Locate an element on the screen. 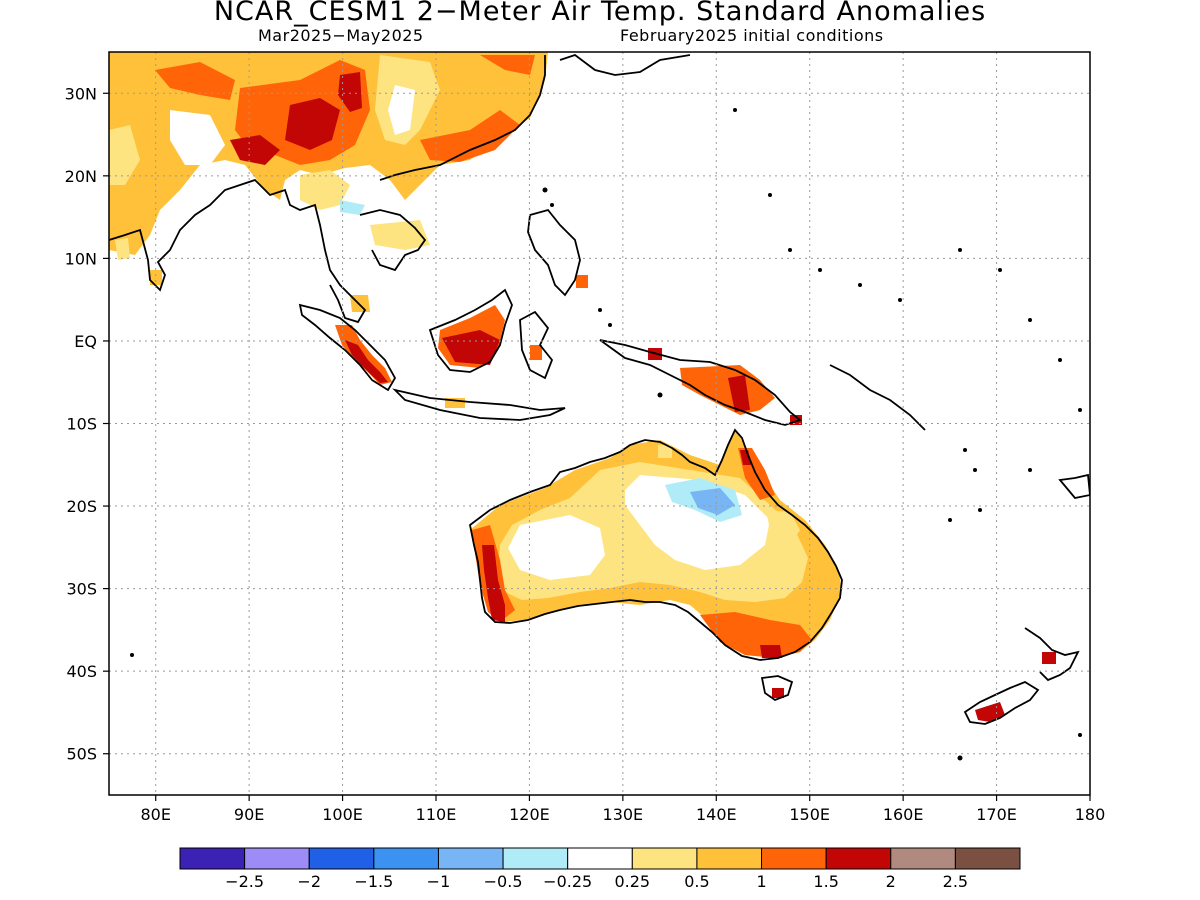 This screenshot has height=900, width=1200. colorbar-label: −1.5 is located at coordinates (373, 881).